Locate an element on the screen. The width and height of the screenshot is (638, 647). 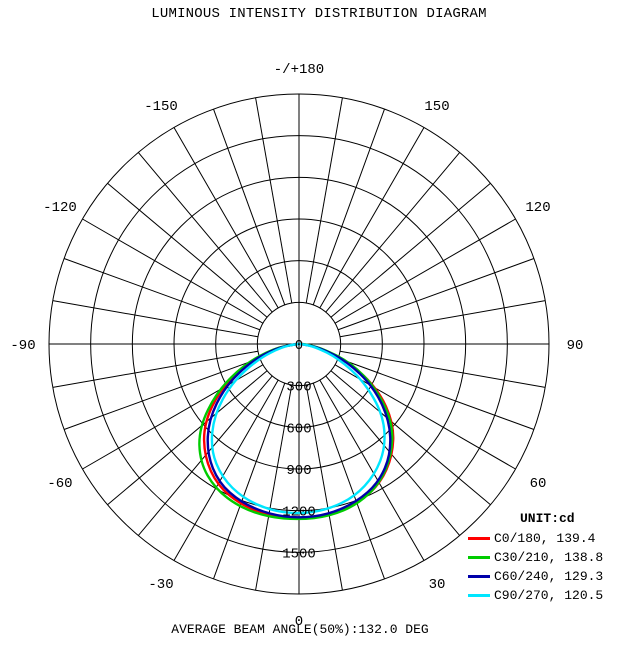
angle-tick-label: -/+180 is located at coordinates (299, 70).